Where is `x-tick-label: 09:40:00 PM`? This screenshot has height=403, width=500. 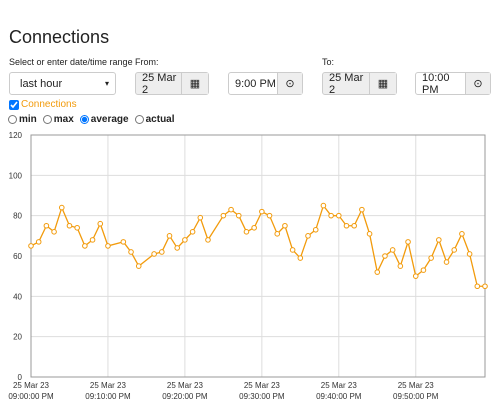
x-tick-label: 09:40:00 PM is located at coordinates (339, 396).